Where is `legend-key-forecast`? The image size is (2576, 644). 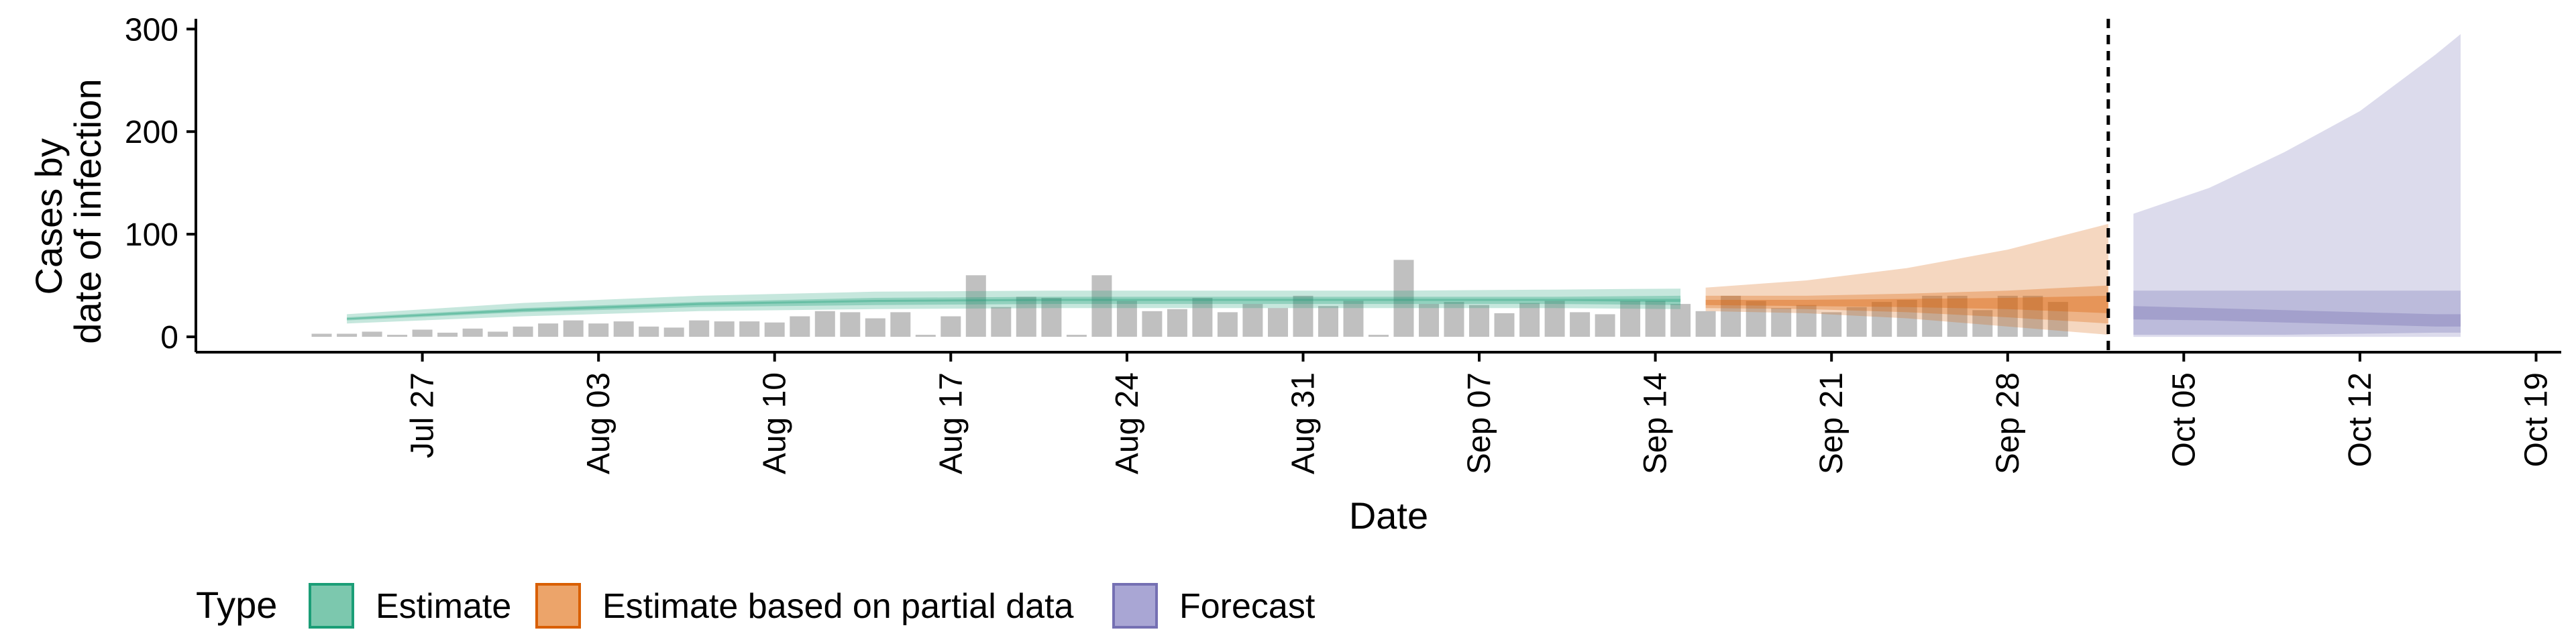 legend-key-forecast is located at coordinates (1135, 606).